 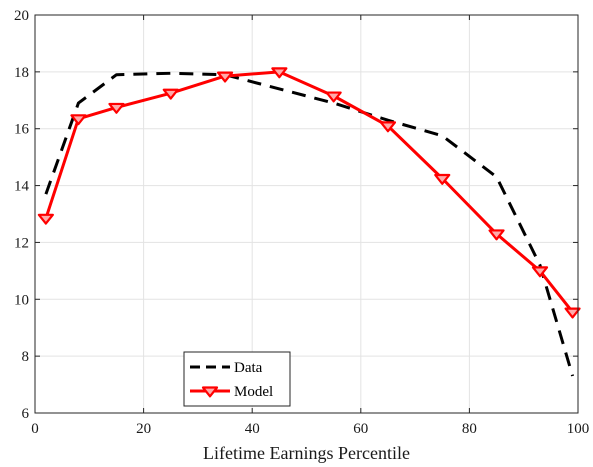 I want to click on y-tick-label: 14, so click(x=22, y=187).